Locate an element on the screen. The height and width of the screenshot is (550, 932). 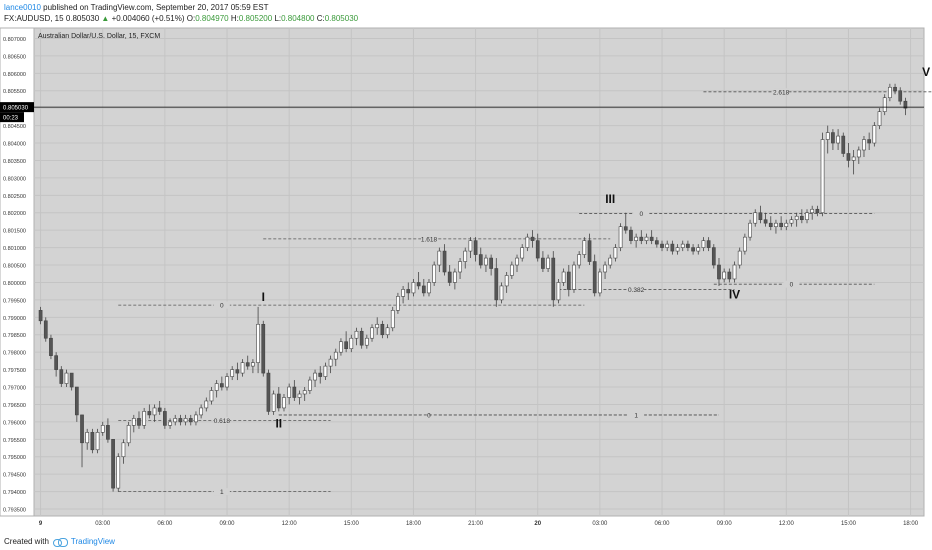
y-tick-label: 0.804000 is located at coordinates (14, 145).